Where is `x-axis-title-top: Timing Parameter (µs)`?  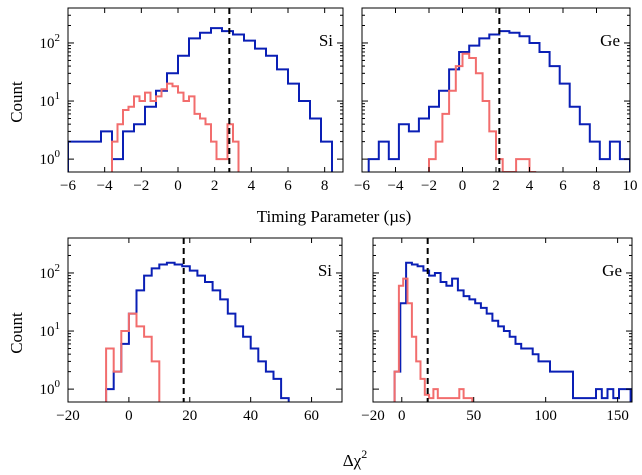
x-axis-title-top: Timing Parameter (µs) is located at coordinates (334, 216).